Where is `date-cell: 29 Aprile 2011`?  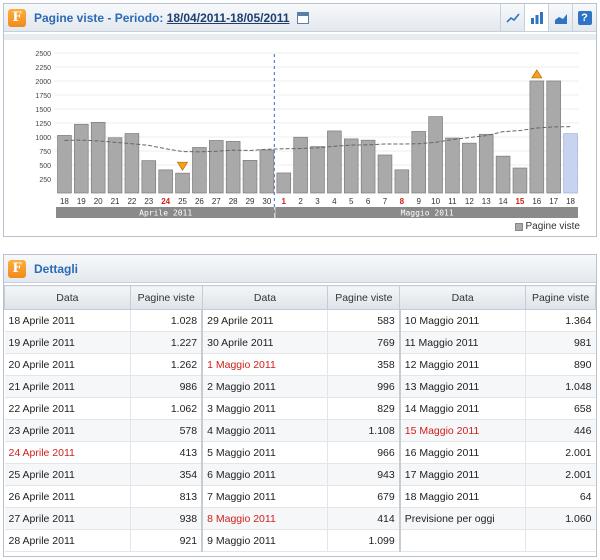 date-cell: 29 Aprile 2011 is located at coordinates (265, 320).